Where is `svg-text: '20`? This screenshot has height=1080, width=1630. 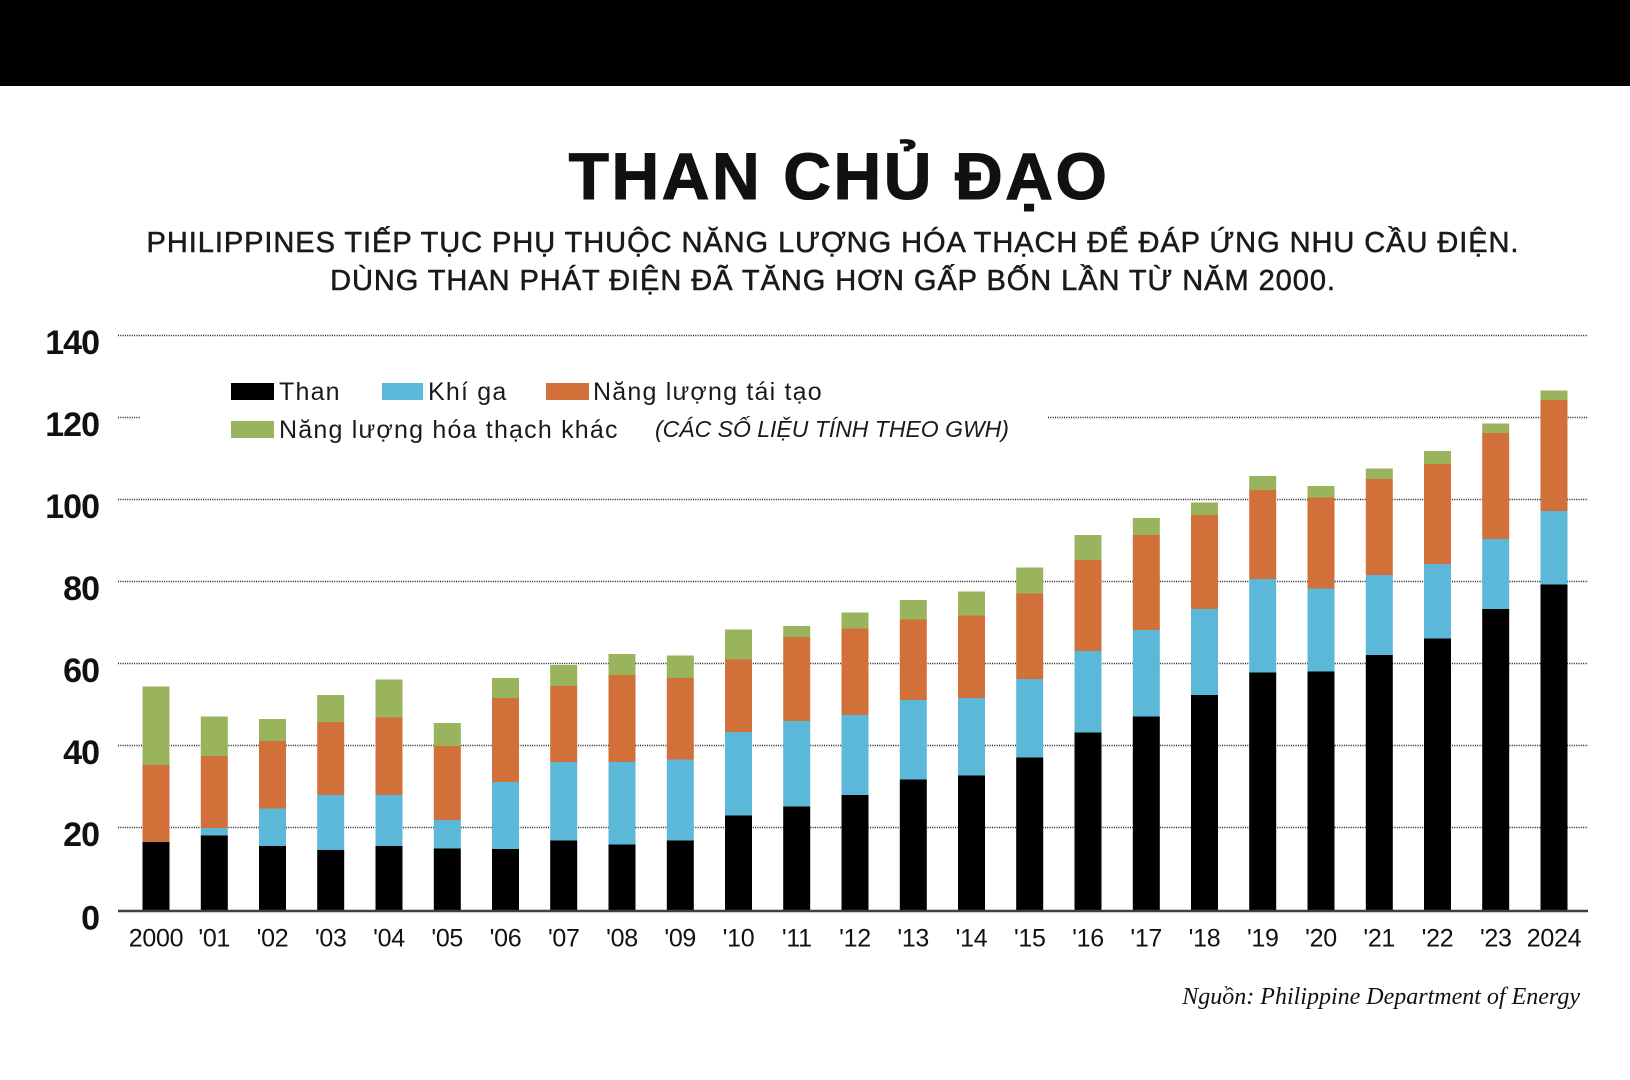
svg-text: '20 is located at coordinates (1321, 939).